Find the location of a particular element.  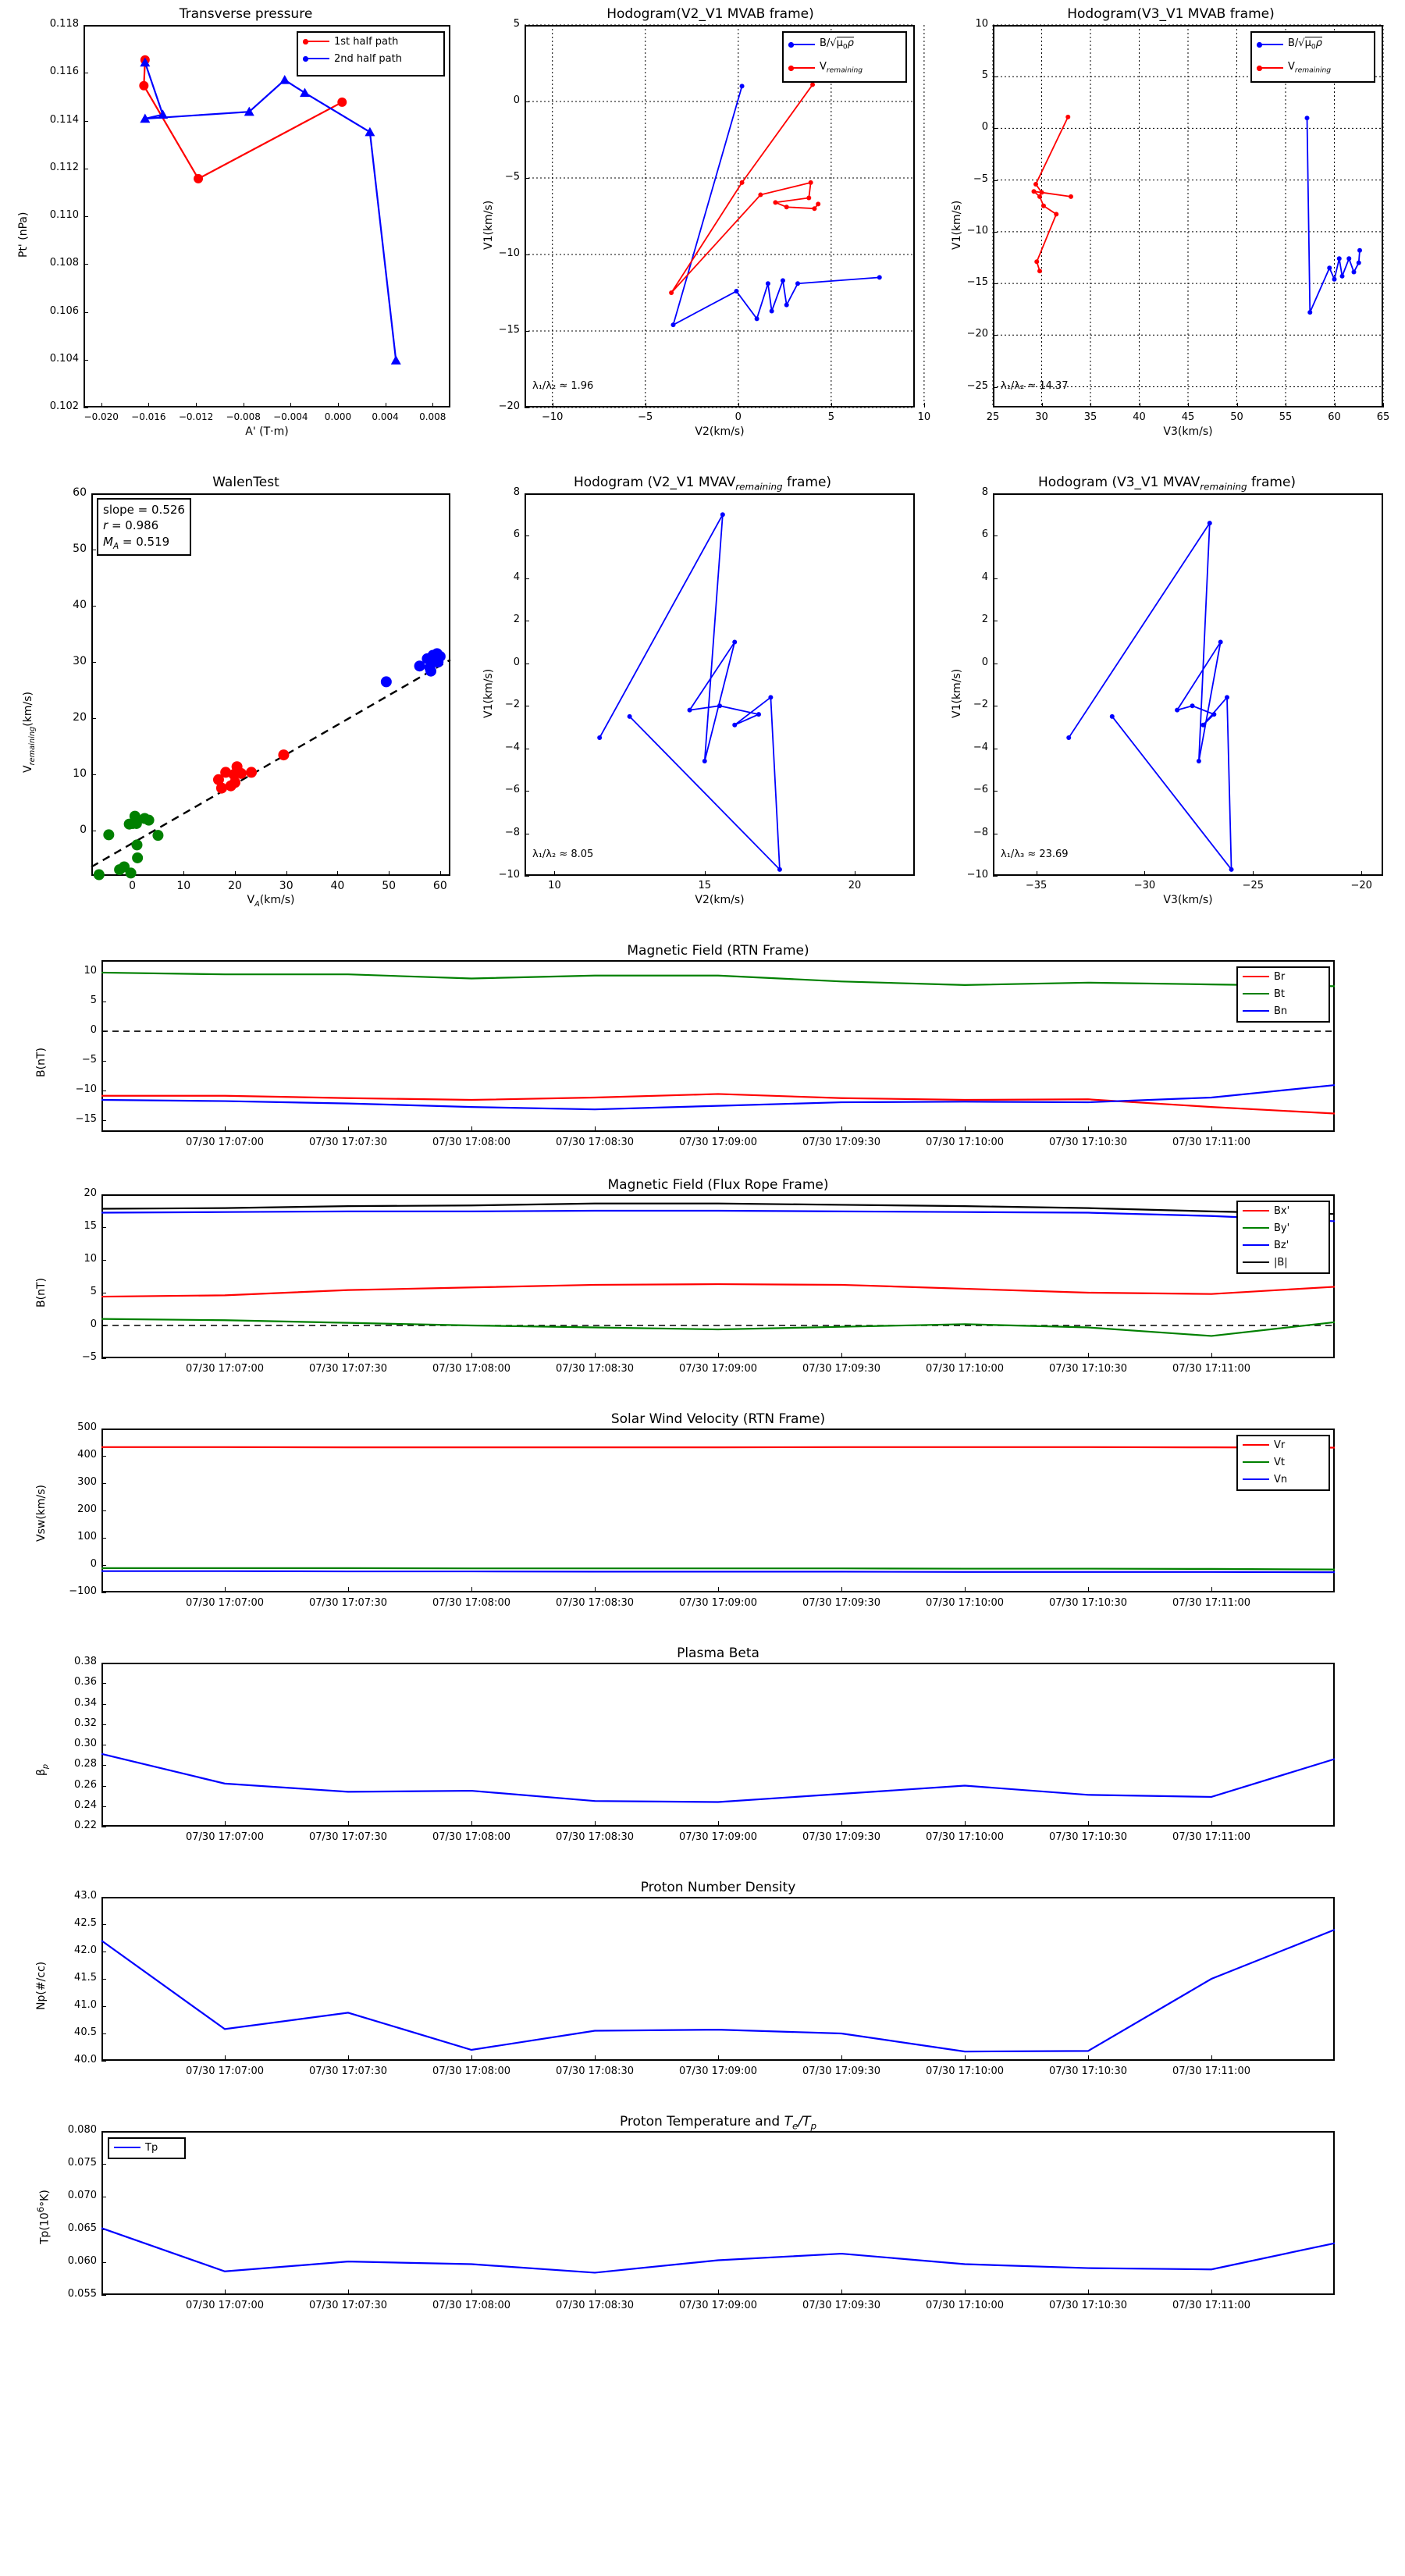

legend-item: Bz' is located at coordinates (1284, 1245).